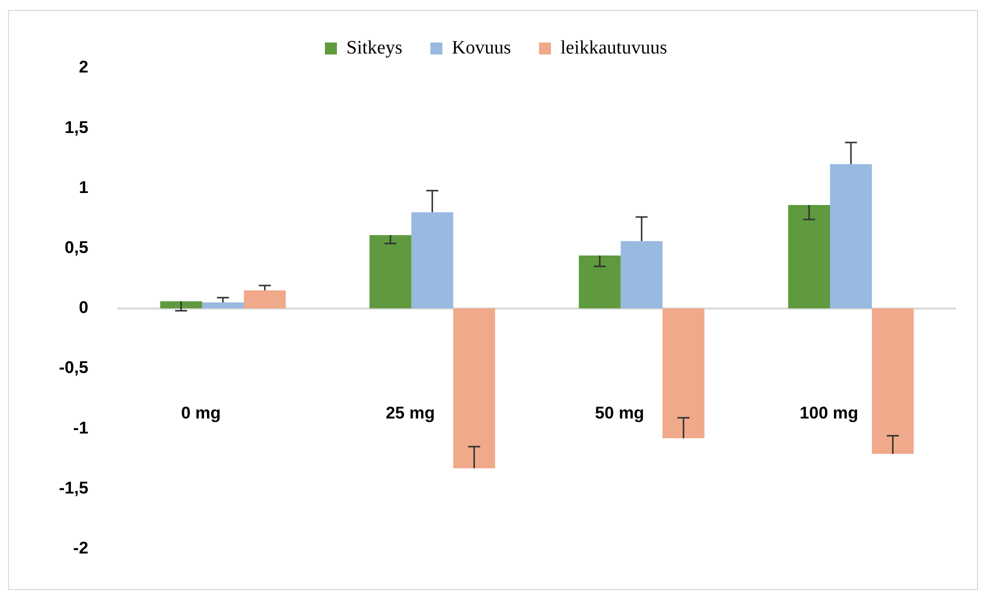 The width and height of the screenshot is (982, 592). I want to click on legend-label: Sitkeys, so click(374, 47).